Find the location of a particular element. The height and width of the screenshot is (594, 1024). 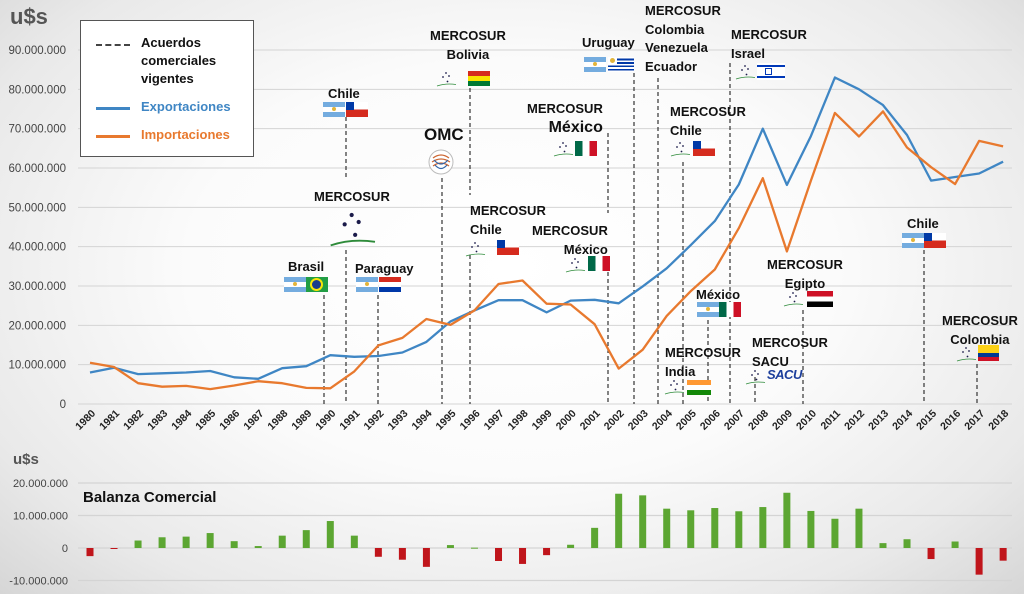

annotation-chile-1991: Chile is located at coordinates (344, 93).